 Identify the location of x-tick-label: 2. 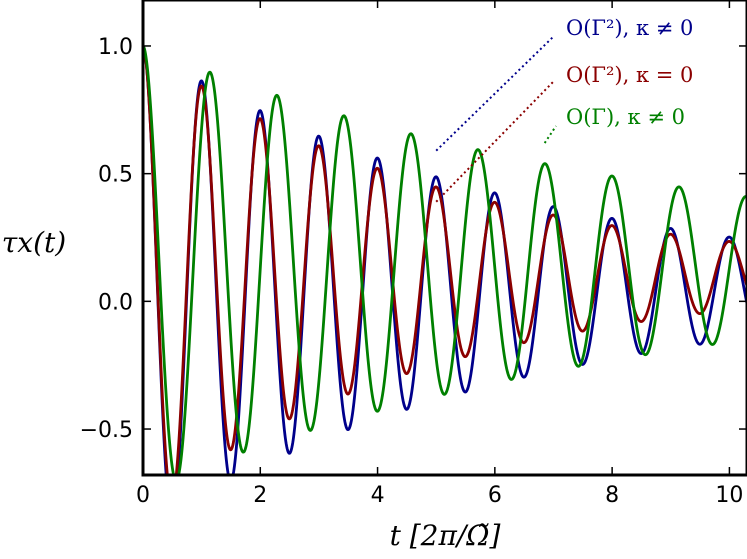
(260, 495).